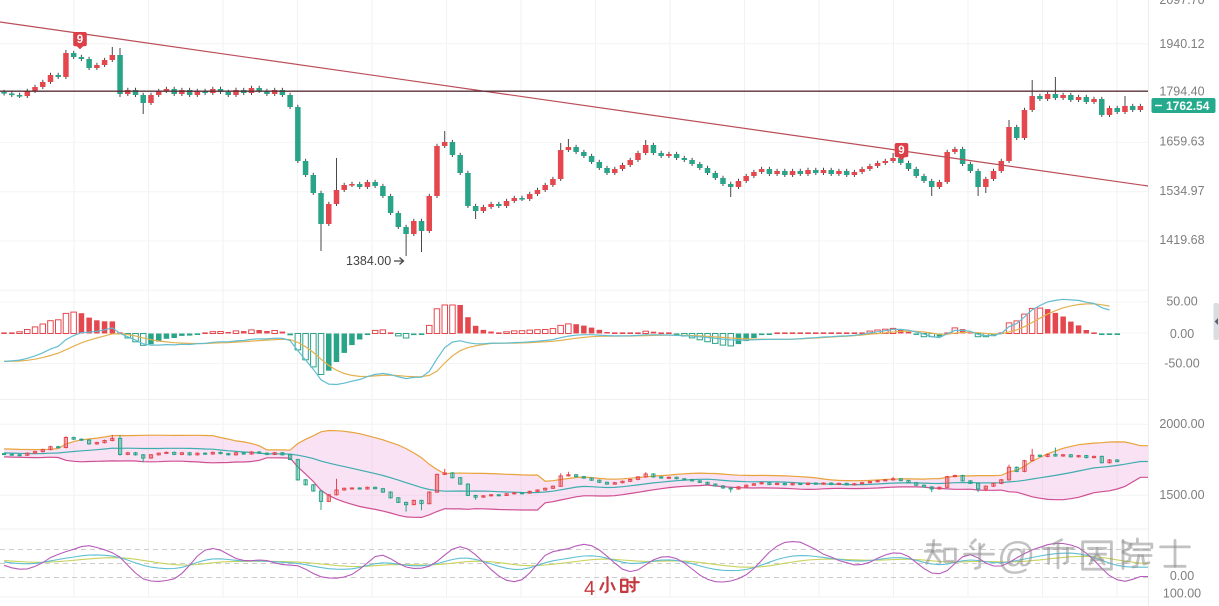  What do you see at coordinates (1188, 106) in the screenshot?
I see `svg-text: 1762.54` at bounding box center [1188, 106].